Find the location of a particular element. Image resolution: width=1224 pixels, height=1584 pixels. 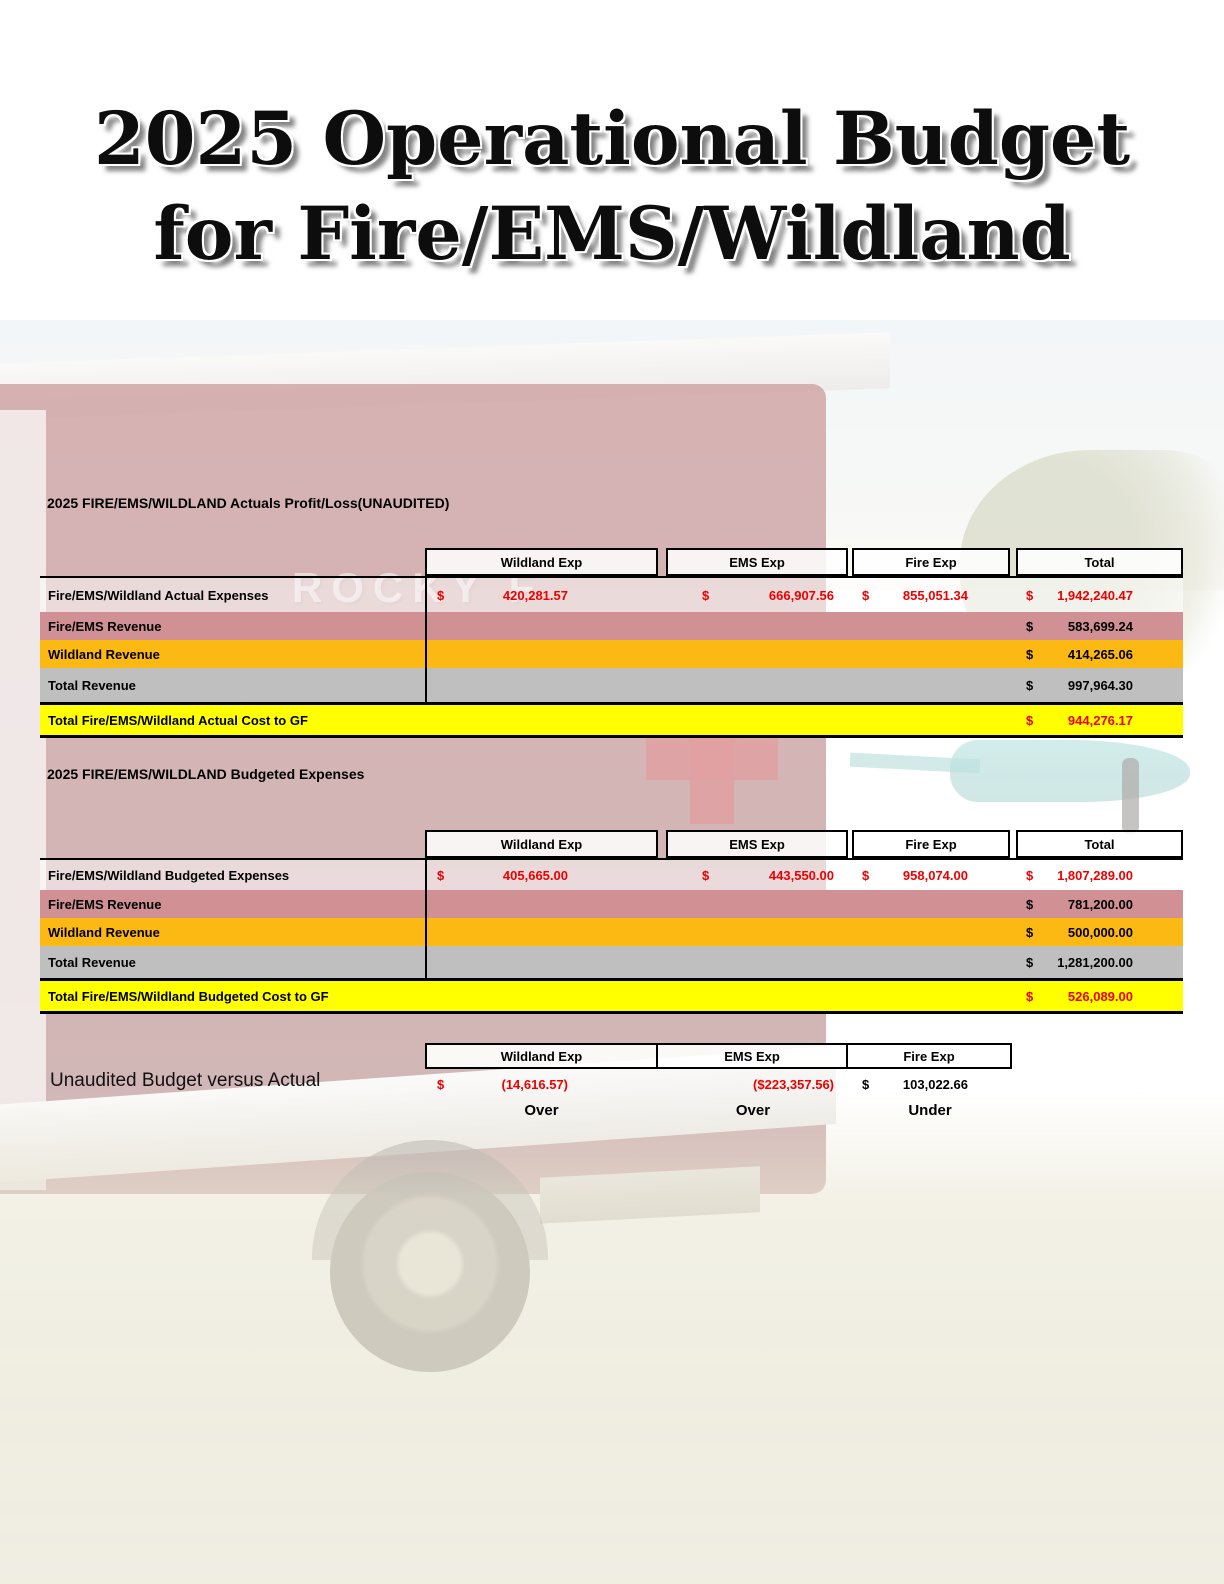

value: 958,074.00 is located at coordinates (935, 875).